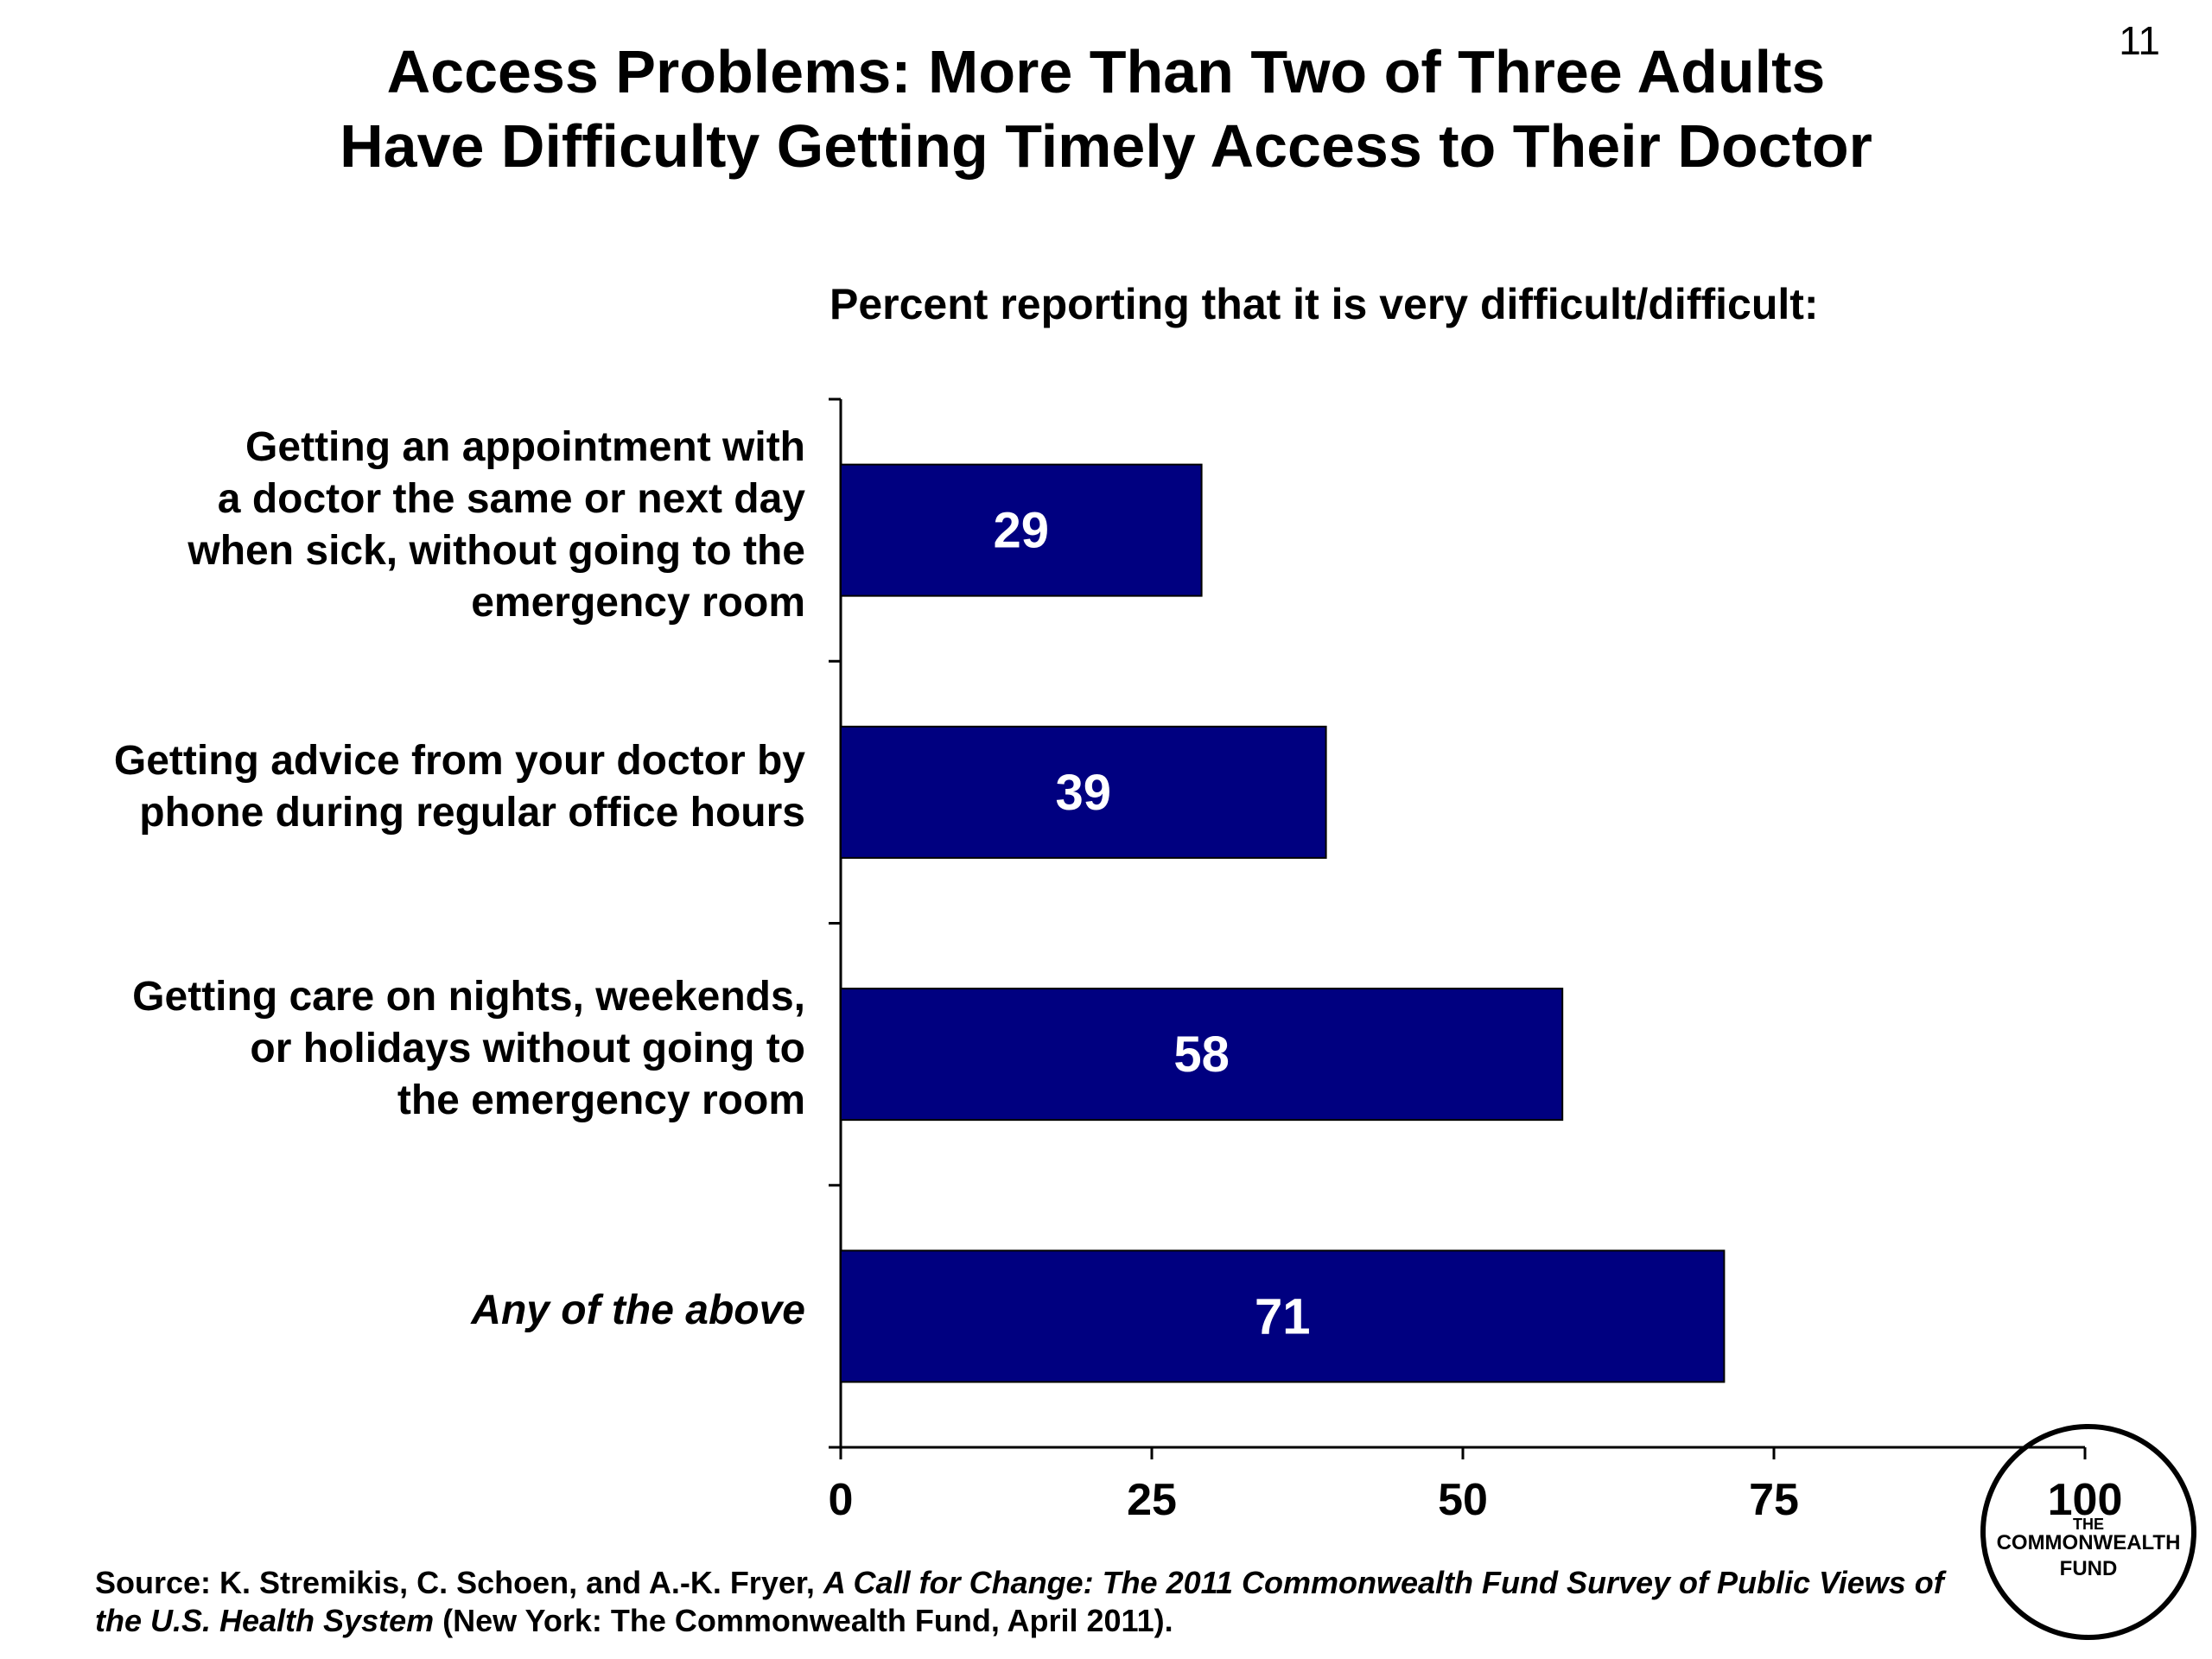 This screenshot has width=2212, height=1659. What do you see at coordinates (638, 1310) in the screenshot?
I see `category-label-line: Any of the above` at bounding box center [638, 1310].